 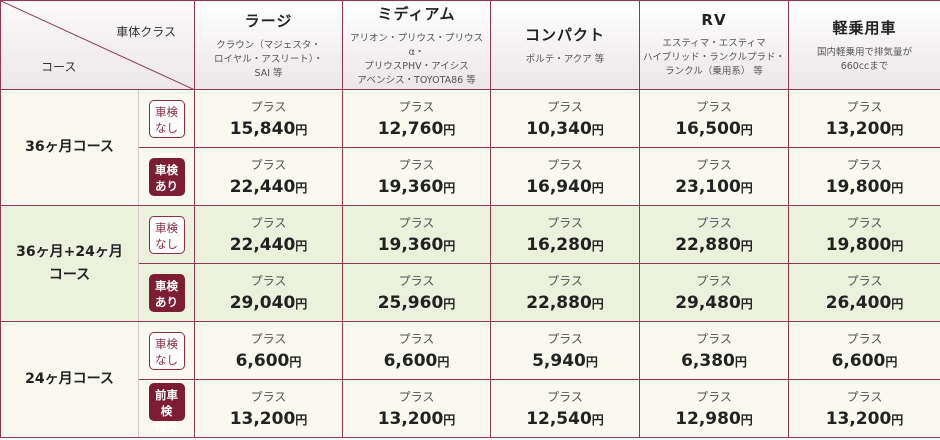 I want to click on class-header-compact: コンパクト ポルテ・アクア 等, so click(x=565, y=45).